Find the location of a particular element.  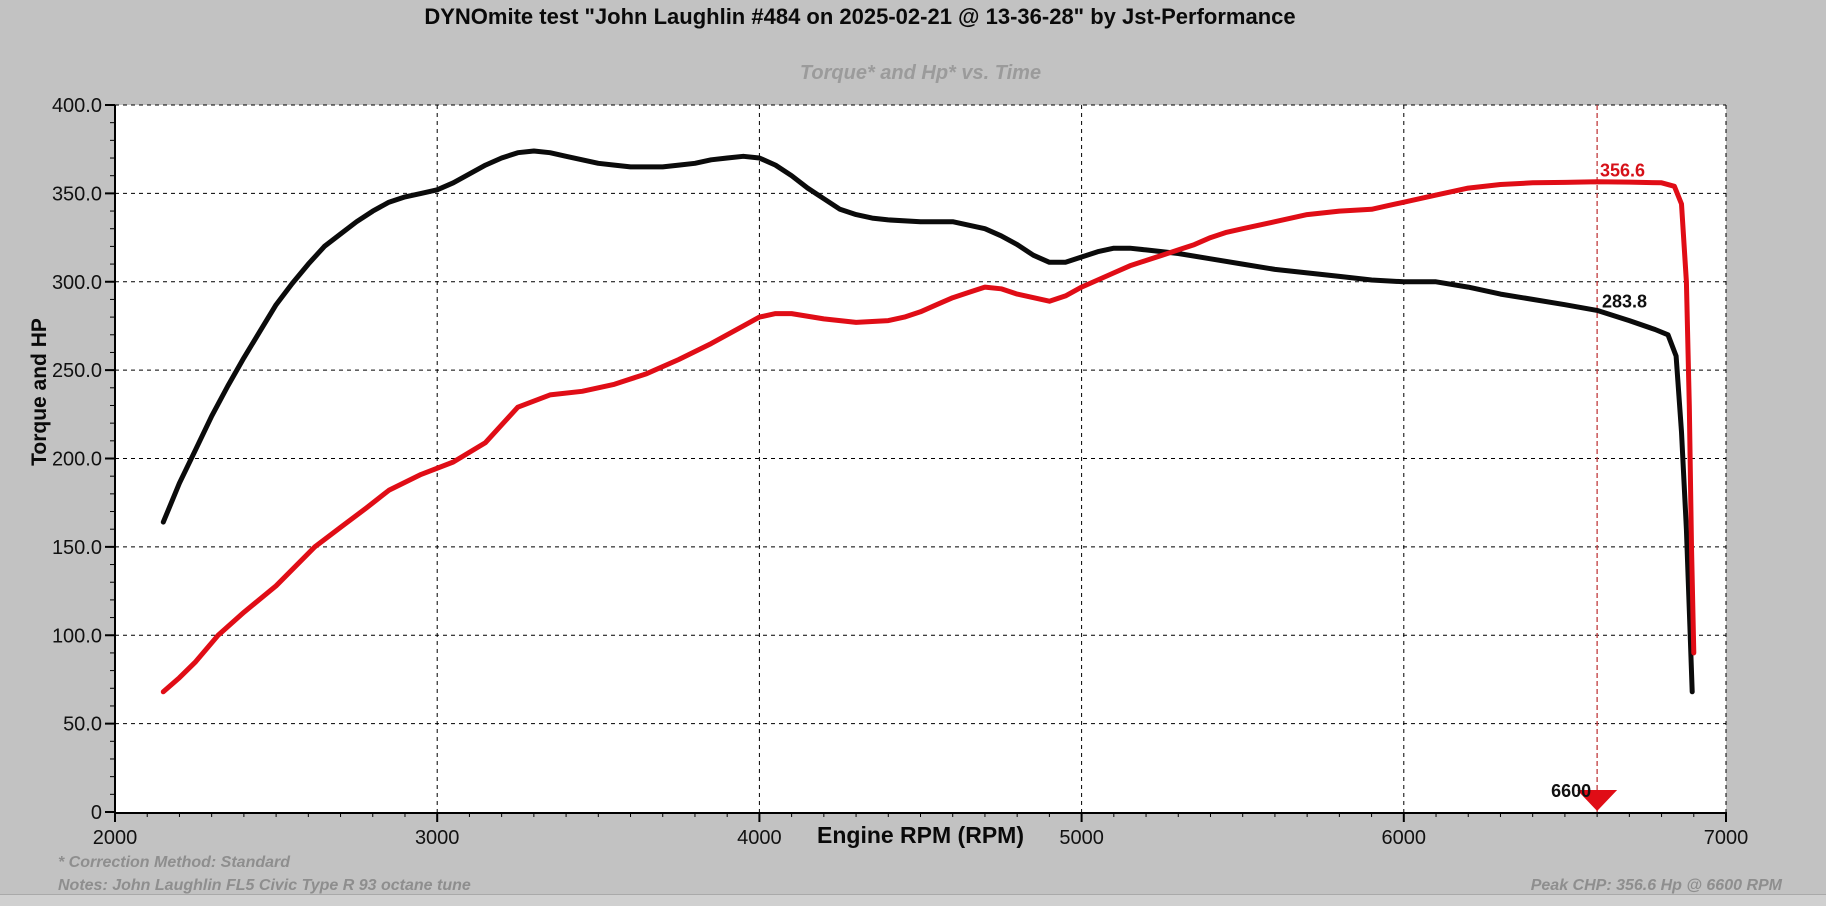

x-tick-label: 4000 is located at coordinates (759, 838).